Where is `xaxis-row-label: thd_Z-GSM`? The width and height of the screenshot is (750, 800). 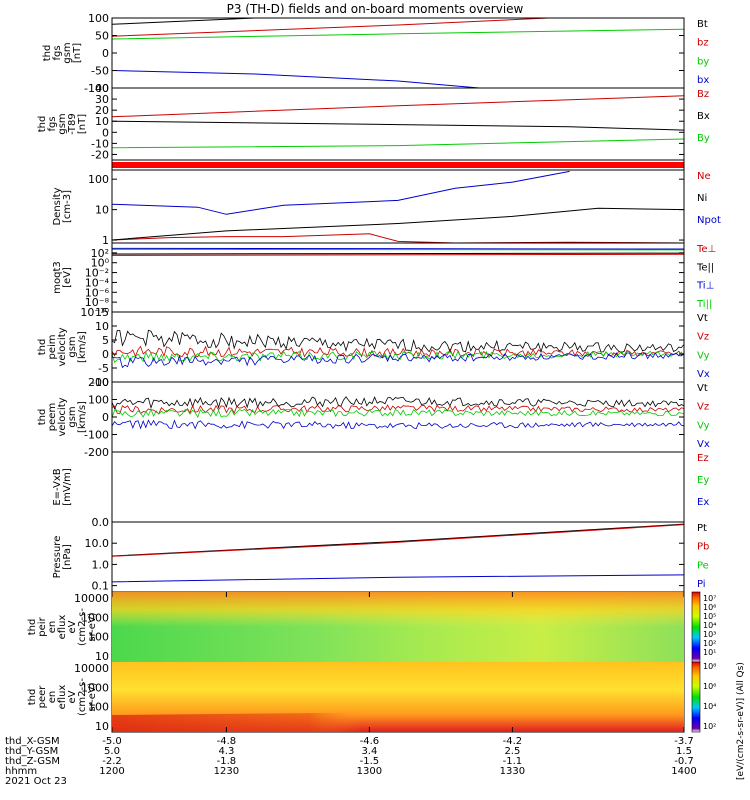 xaxis-row-label: thd_Z-GSM is located at coordinates (32, 761).